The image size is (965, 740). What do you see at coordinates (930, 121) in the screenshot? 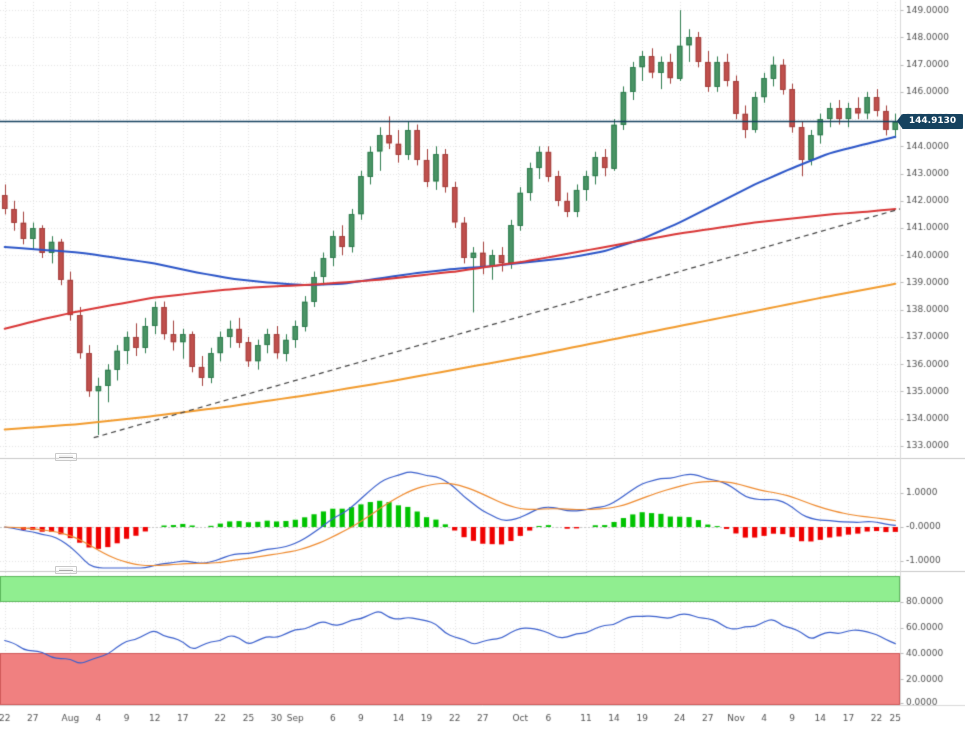
I see `current-price-label: 144.9130` at bounding box center [930, 121].